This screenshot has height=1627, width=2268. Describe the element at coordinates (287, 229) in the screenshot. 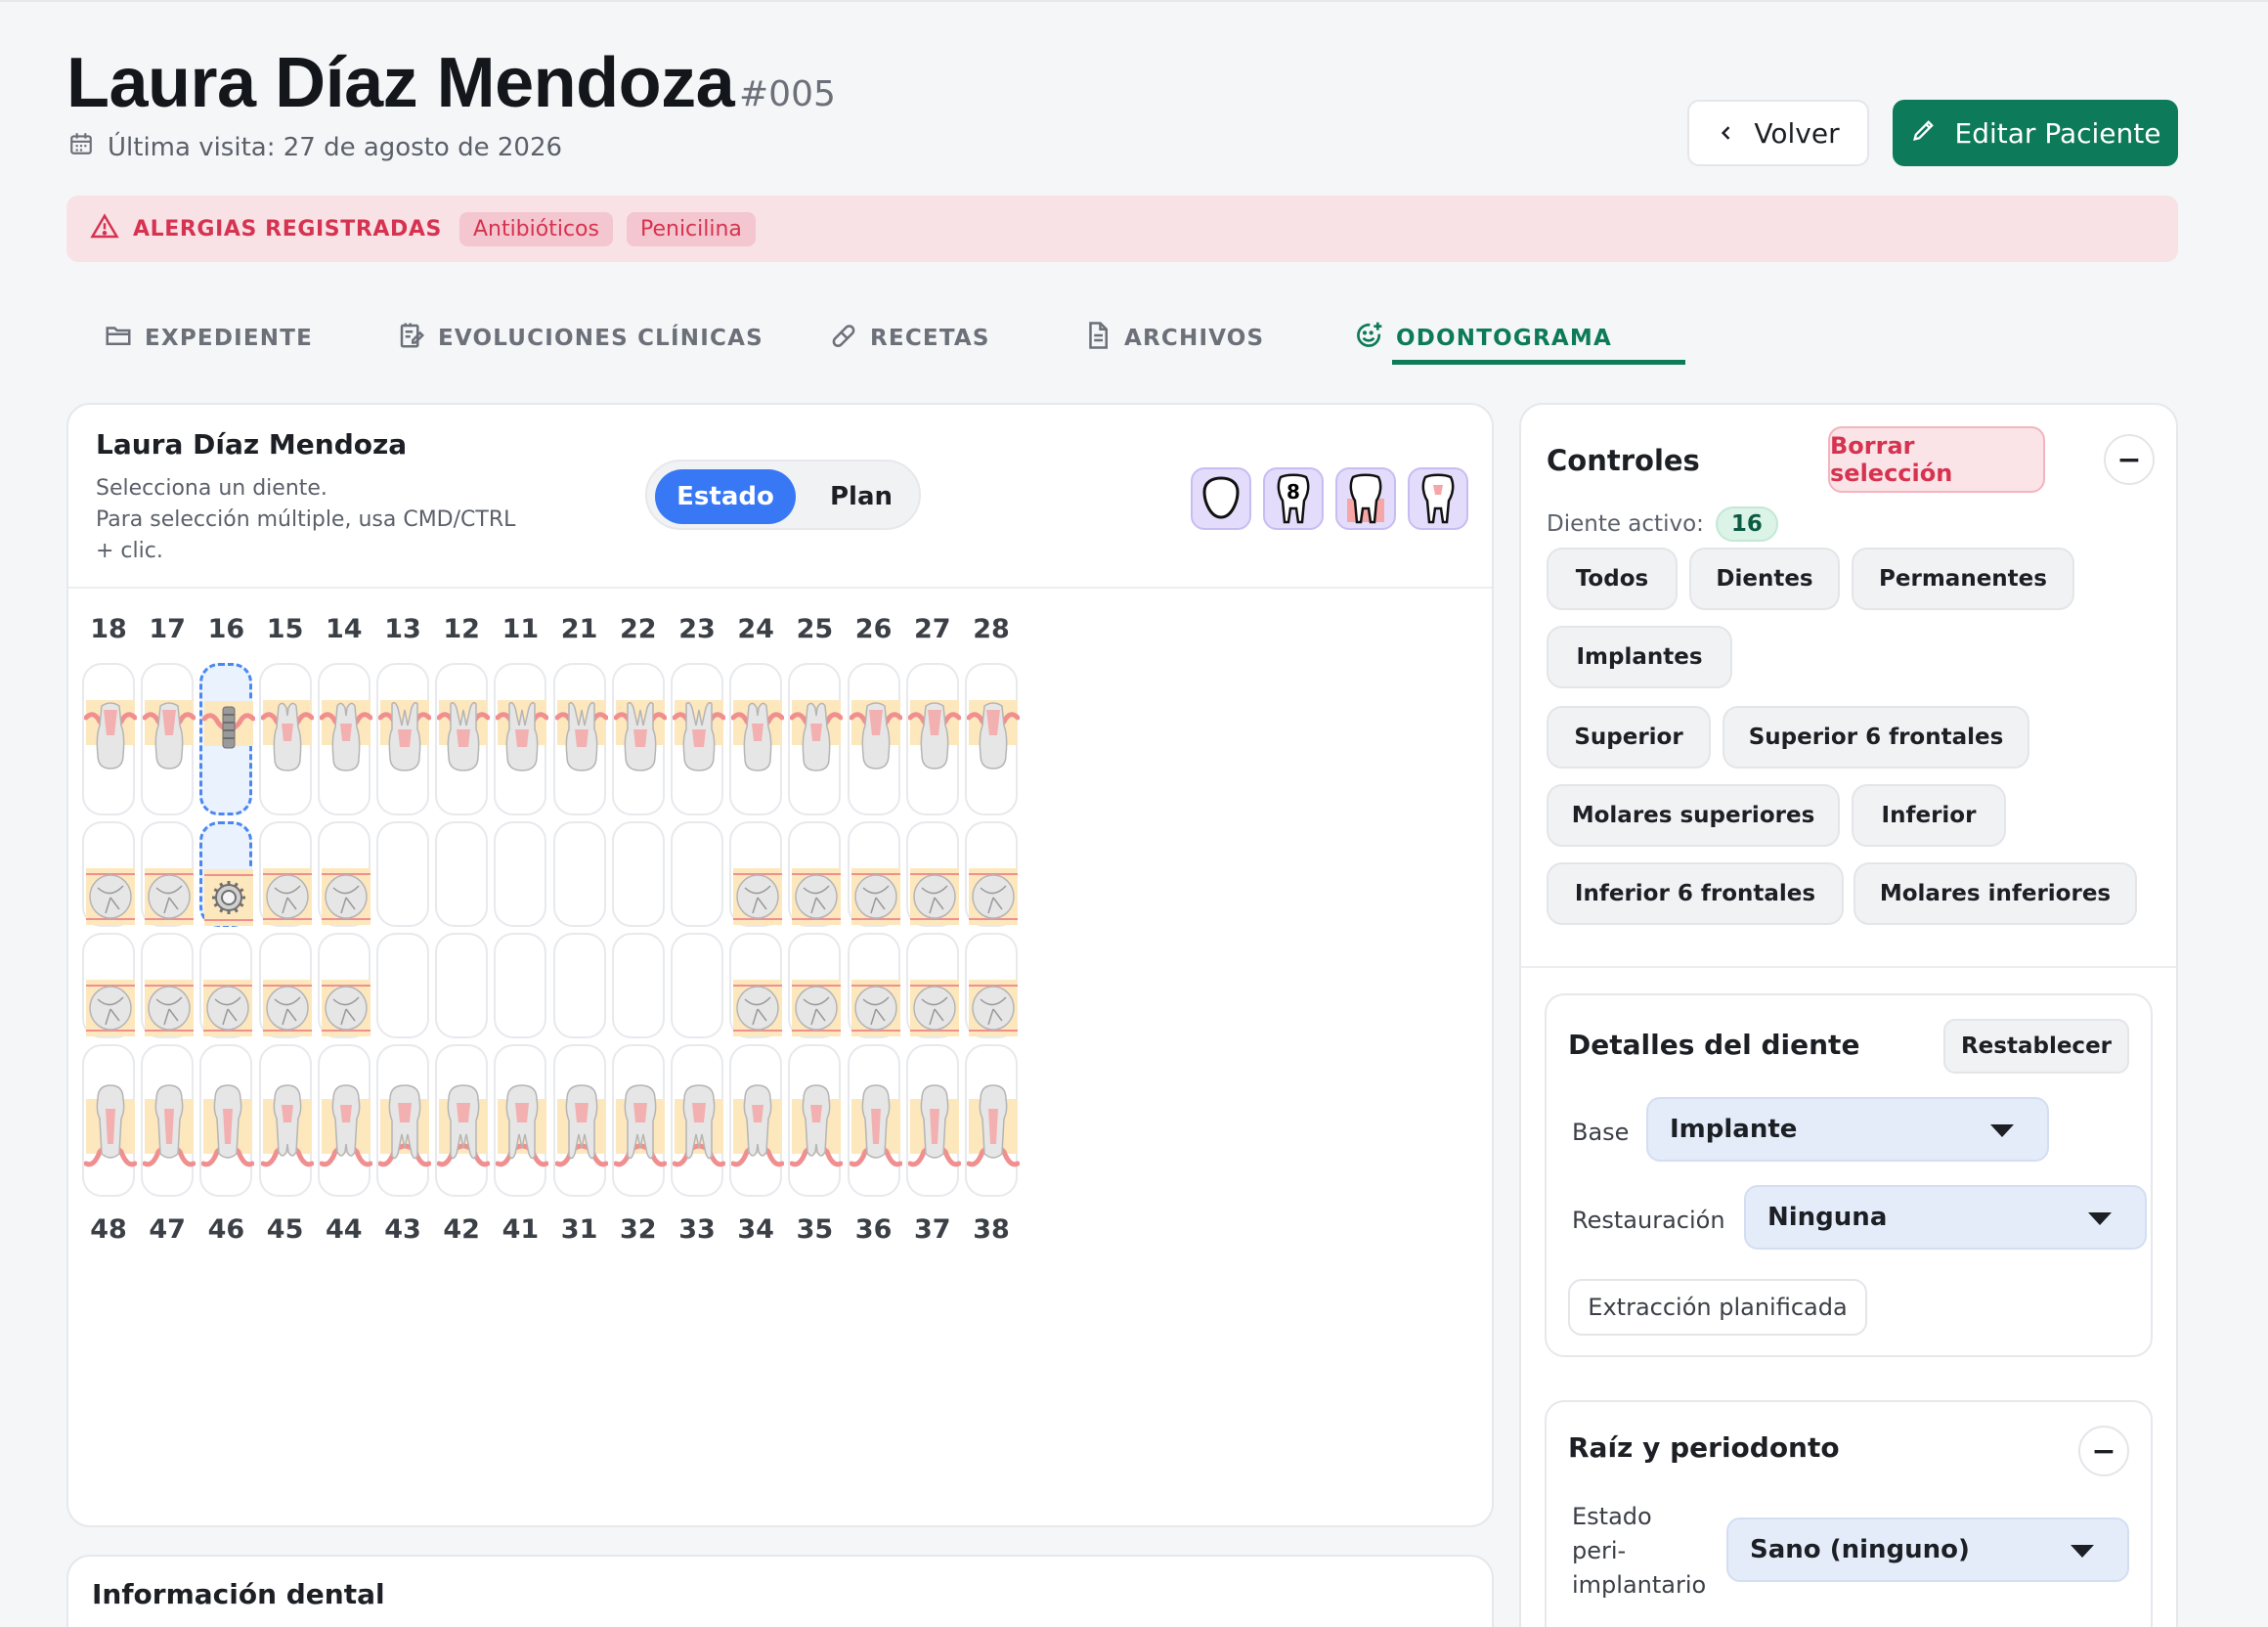

I see `allergy-title: ALERGIAS REGISTRADAS` at that location.